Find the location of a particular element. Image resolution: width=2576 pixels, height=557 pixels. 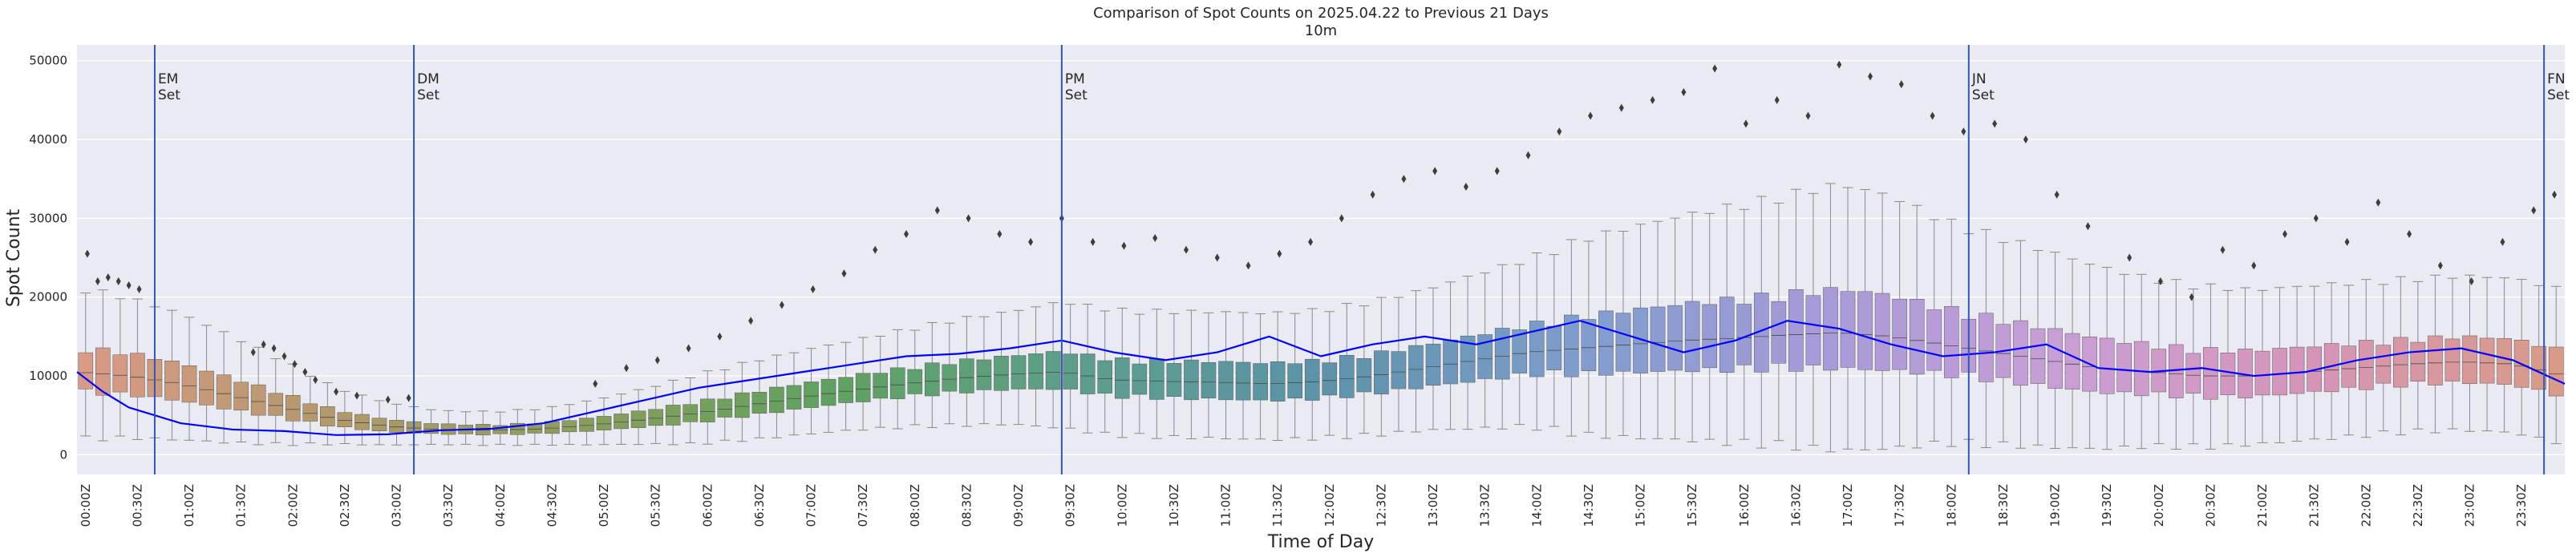

x-tick-label: 21:30Z is located at coordinates (2314, 505).